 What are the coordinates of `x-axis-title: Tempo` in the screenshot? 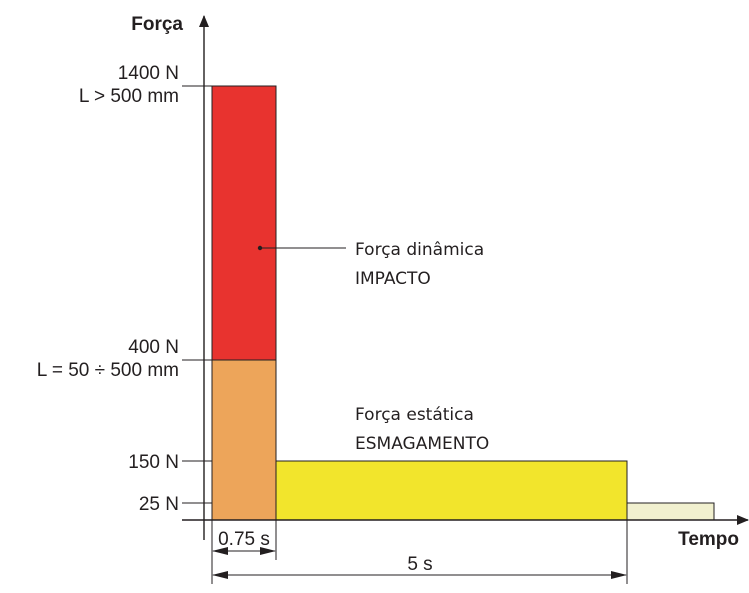 It's located at (708, 539).